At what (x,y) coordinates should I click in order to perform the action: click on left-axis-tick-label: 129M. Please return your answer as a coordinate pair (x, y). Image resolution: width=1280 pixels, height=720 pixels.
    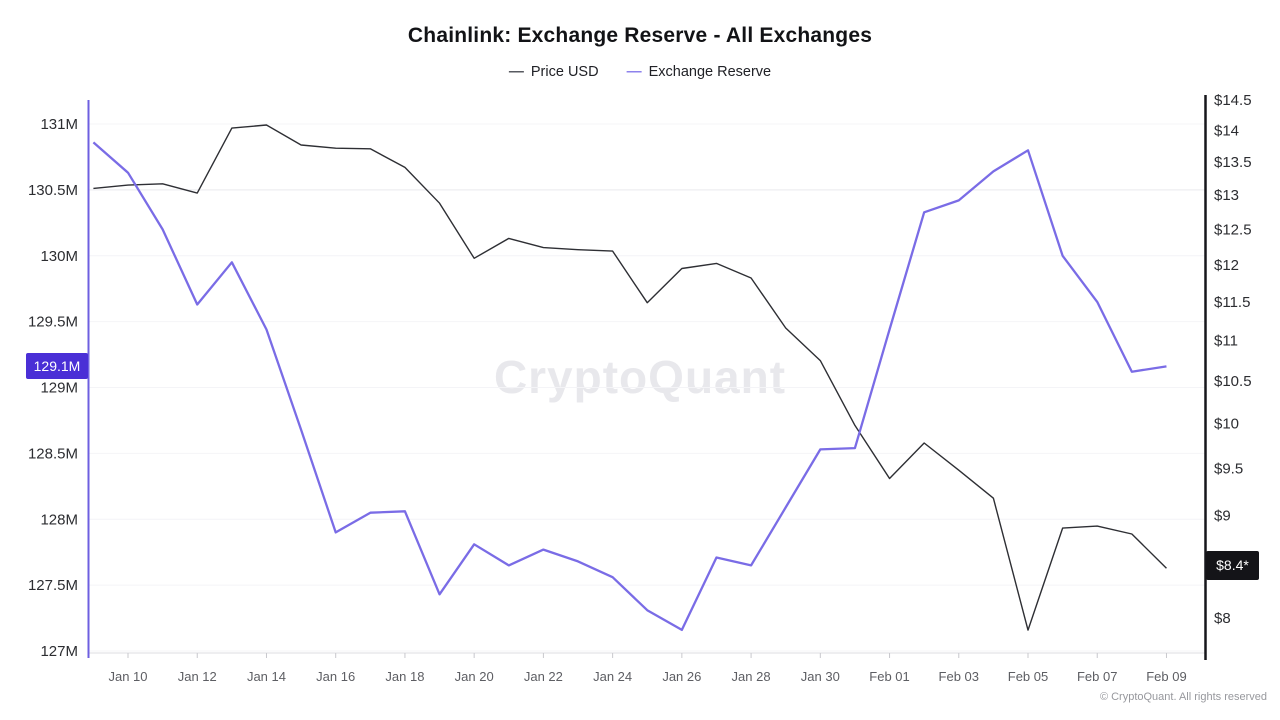
    Looking at the image, I should click on (59, 388).